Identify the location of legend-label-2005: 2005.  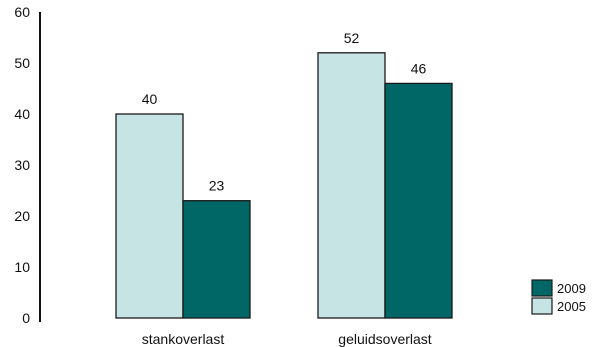
(571, 306).